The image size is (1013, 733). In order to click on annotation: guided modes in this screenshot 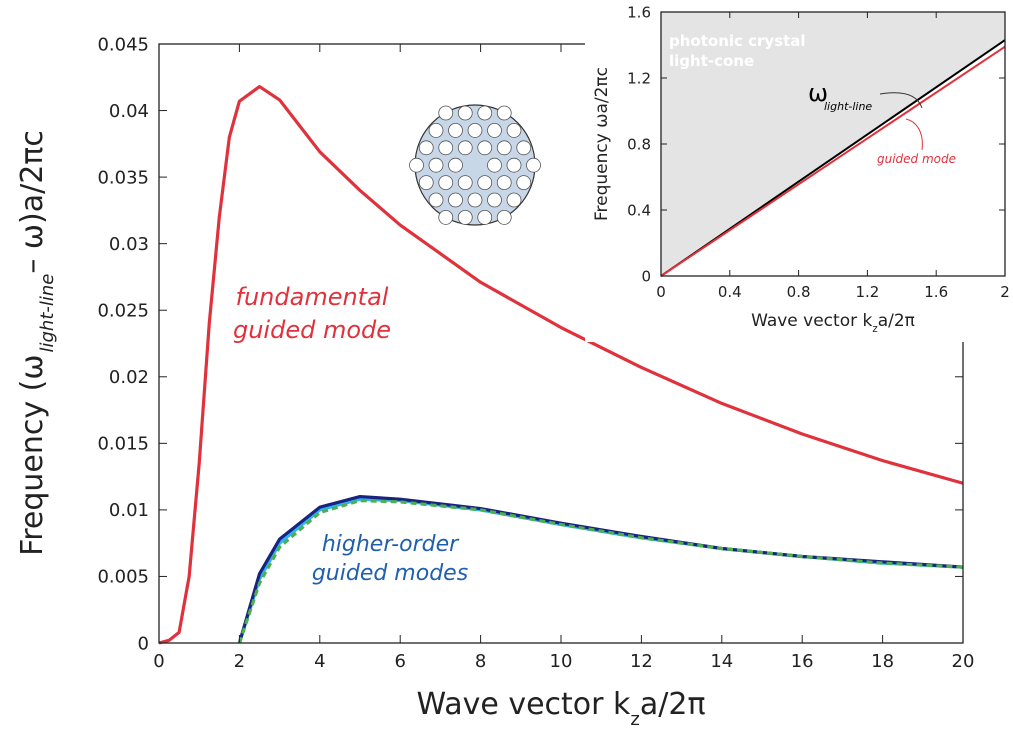, I will do `click(390, 573)`.